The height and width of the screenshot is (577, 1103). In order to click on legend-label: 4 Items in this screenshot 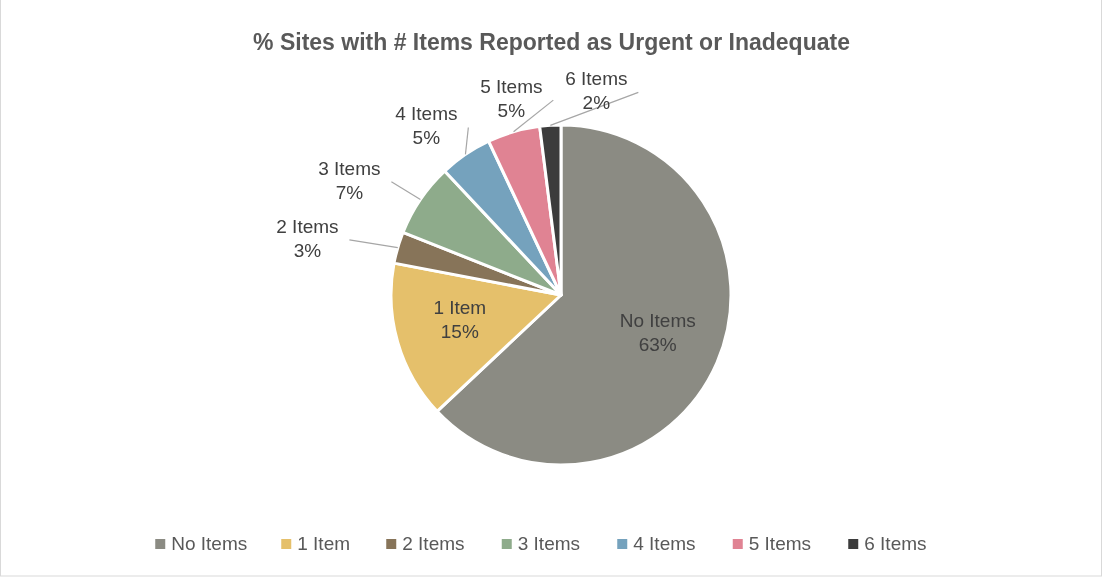, I will do `click(664, 543)`.